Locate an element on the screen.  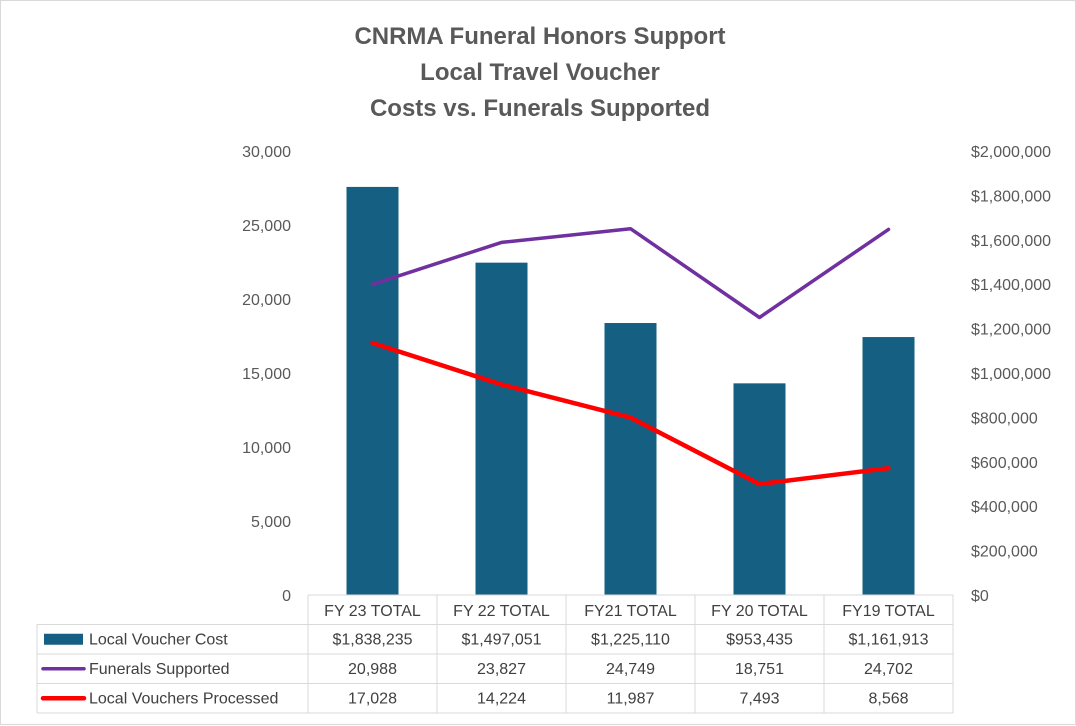
data-label: 17,028 is located at coordinates (372, 699).